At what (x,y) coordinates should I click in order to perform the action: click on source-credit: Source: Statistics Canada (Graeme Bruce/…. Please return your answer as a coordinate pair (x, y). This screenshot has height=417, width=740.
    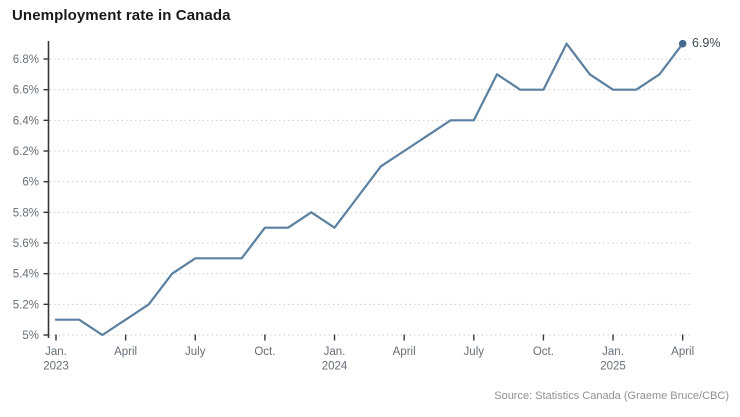
    Looking at the image, I should click on (611, 396).